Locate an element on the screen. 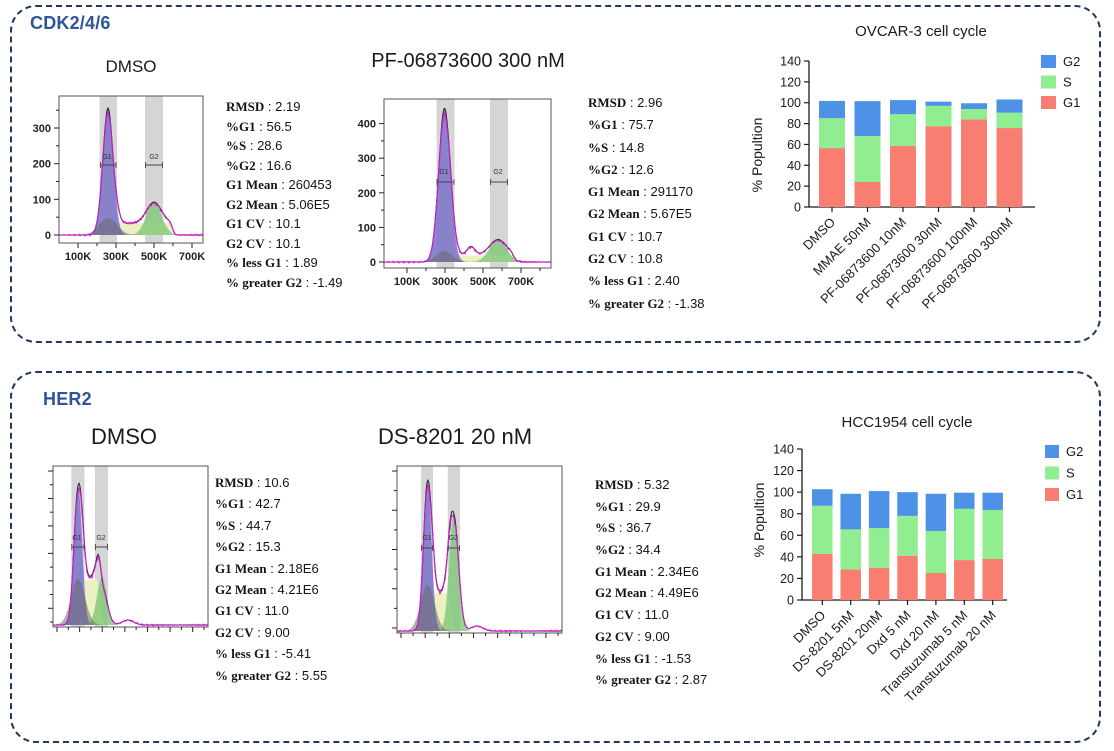  stat-line-%s: %S : 14.8 is located at coordinates (646, 148).